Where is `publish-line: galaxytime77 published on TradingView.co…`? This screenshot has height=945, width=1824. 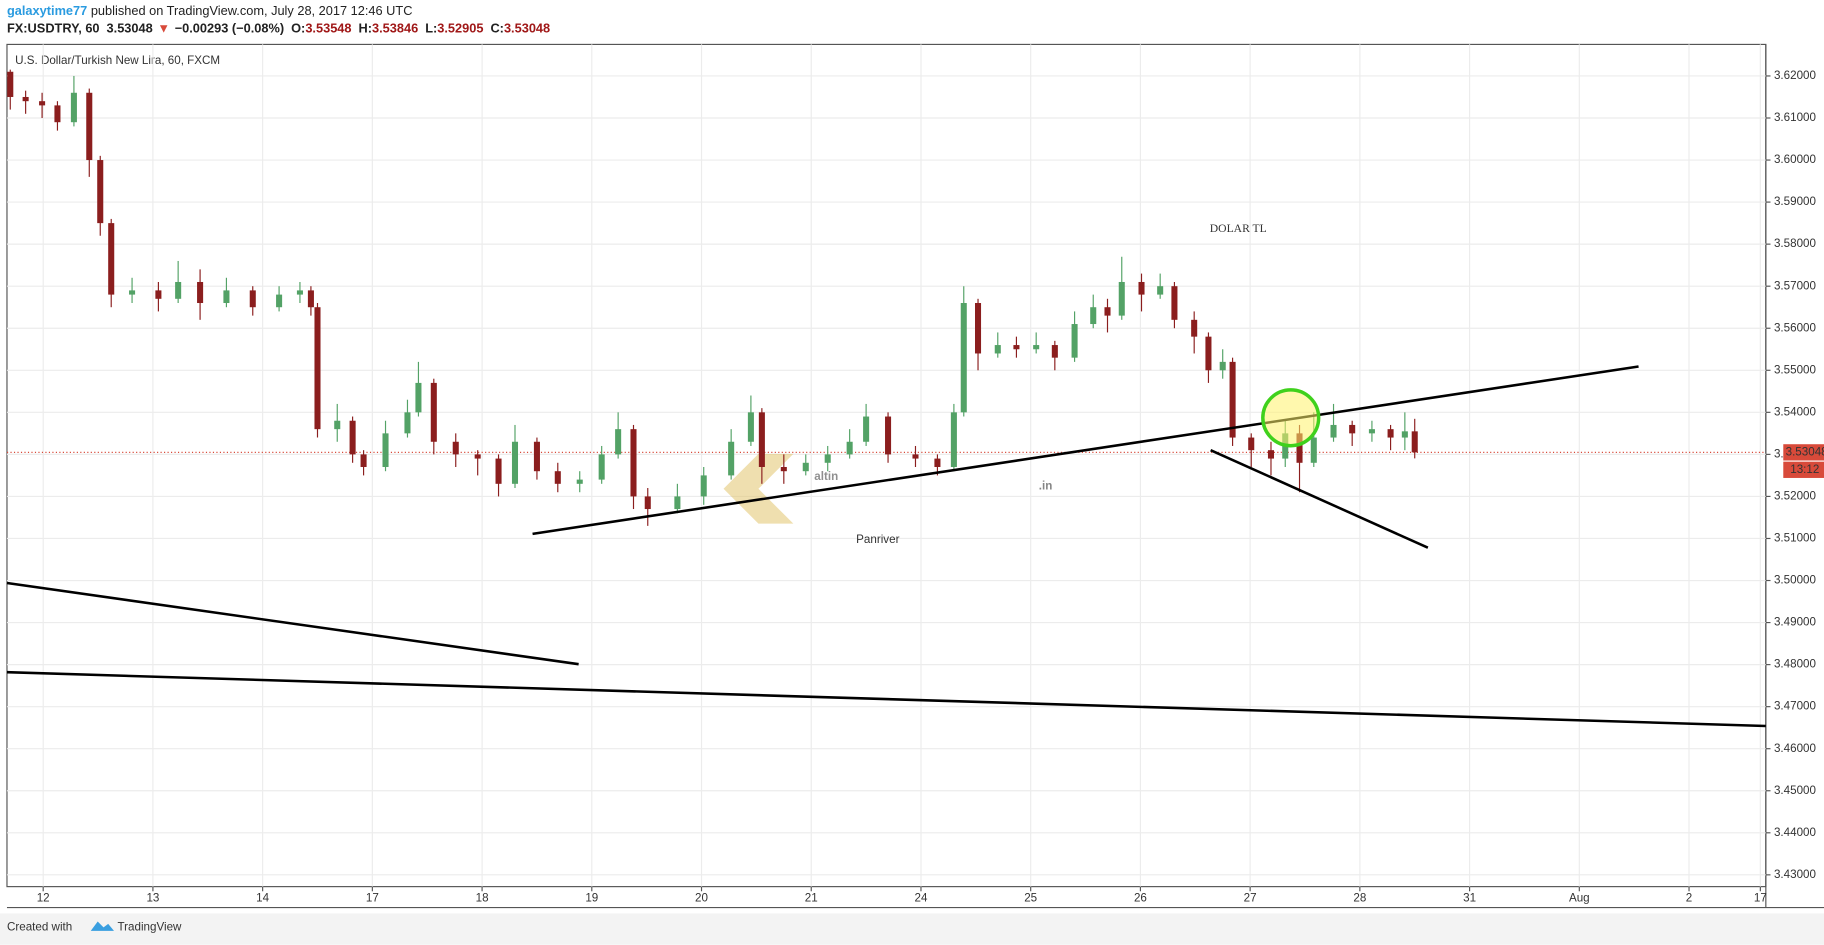 publish-line: galaxytime77 published on TradingView.co… is located at coordinates (209, 10).